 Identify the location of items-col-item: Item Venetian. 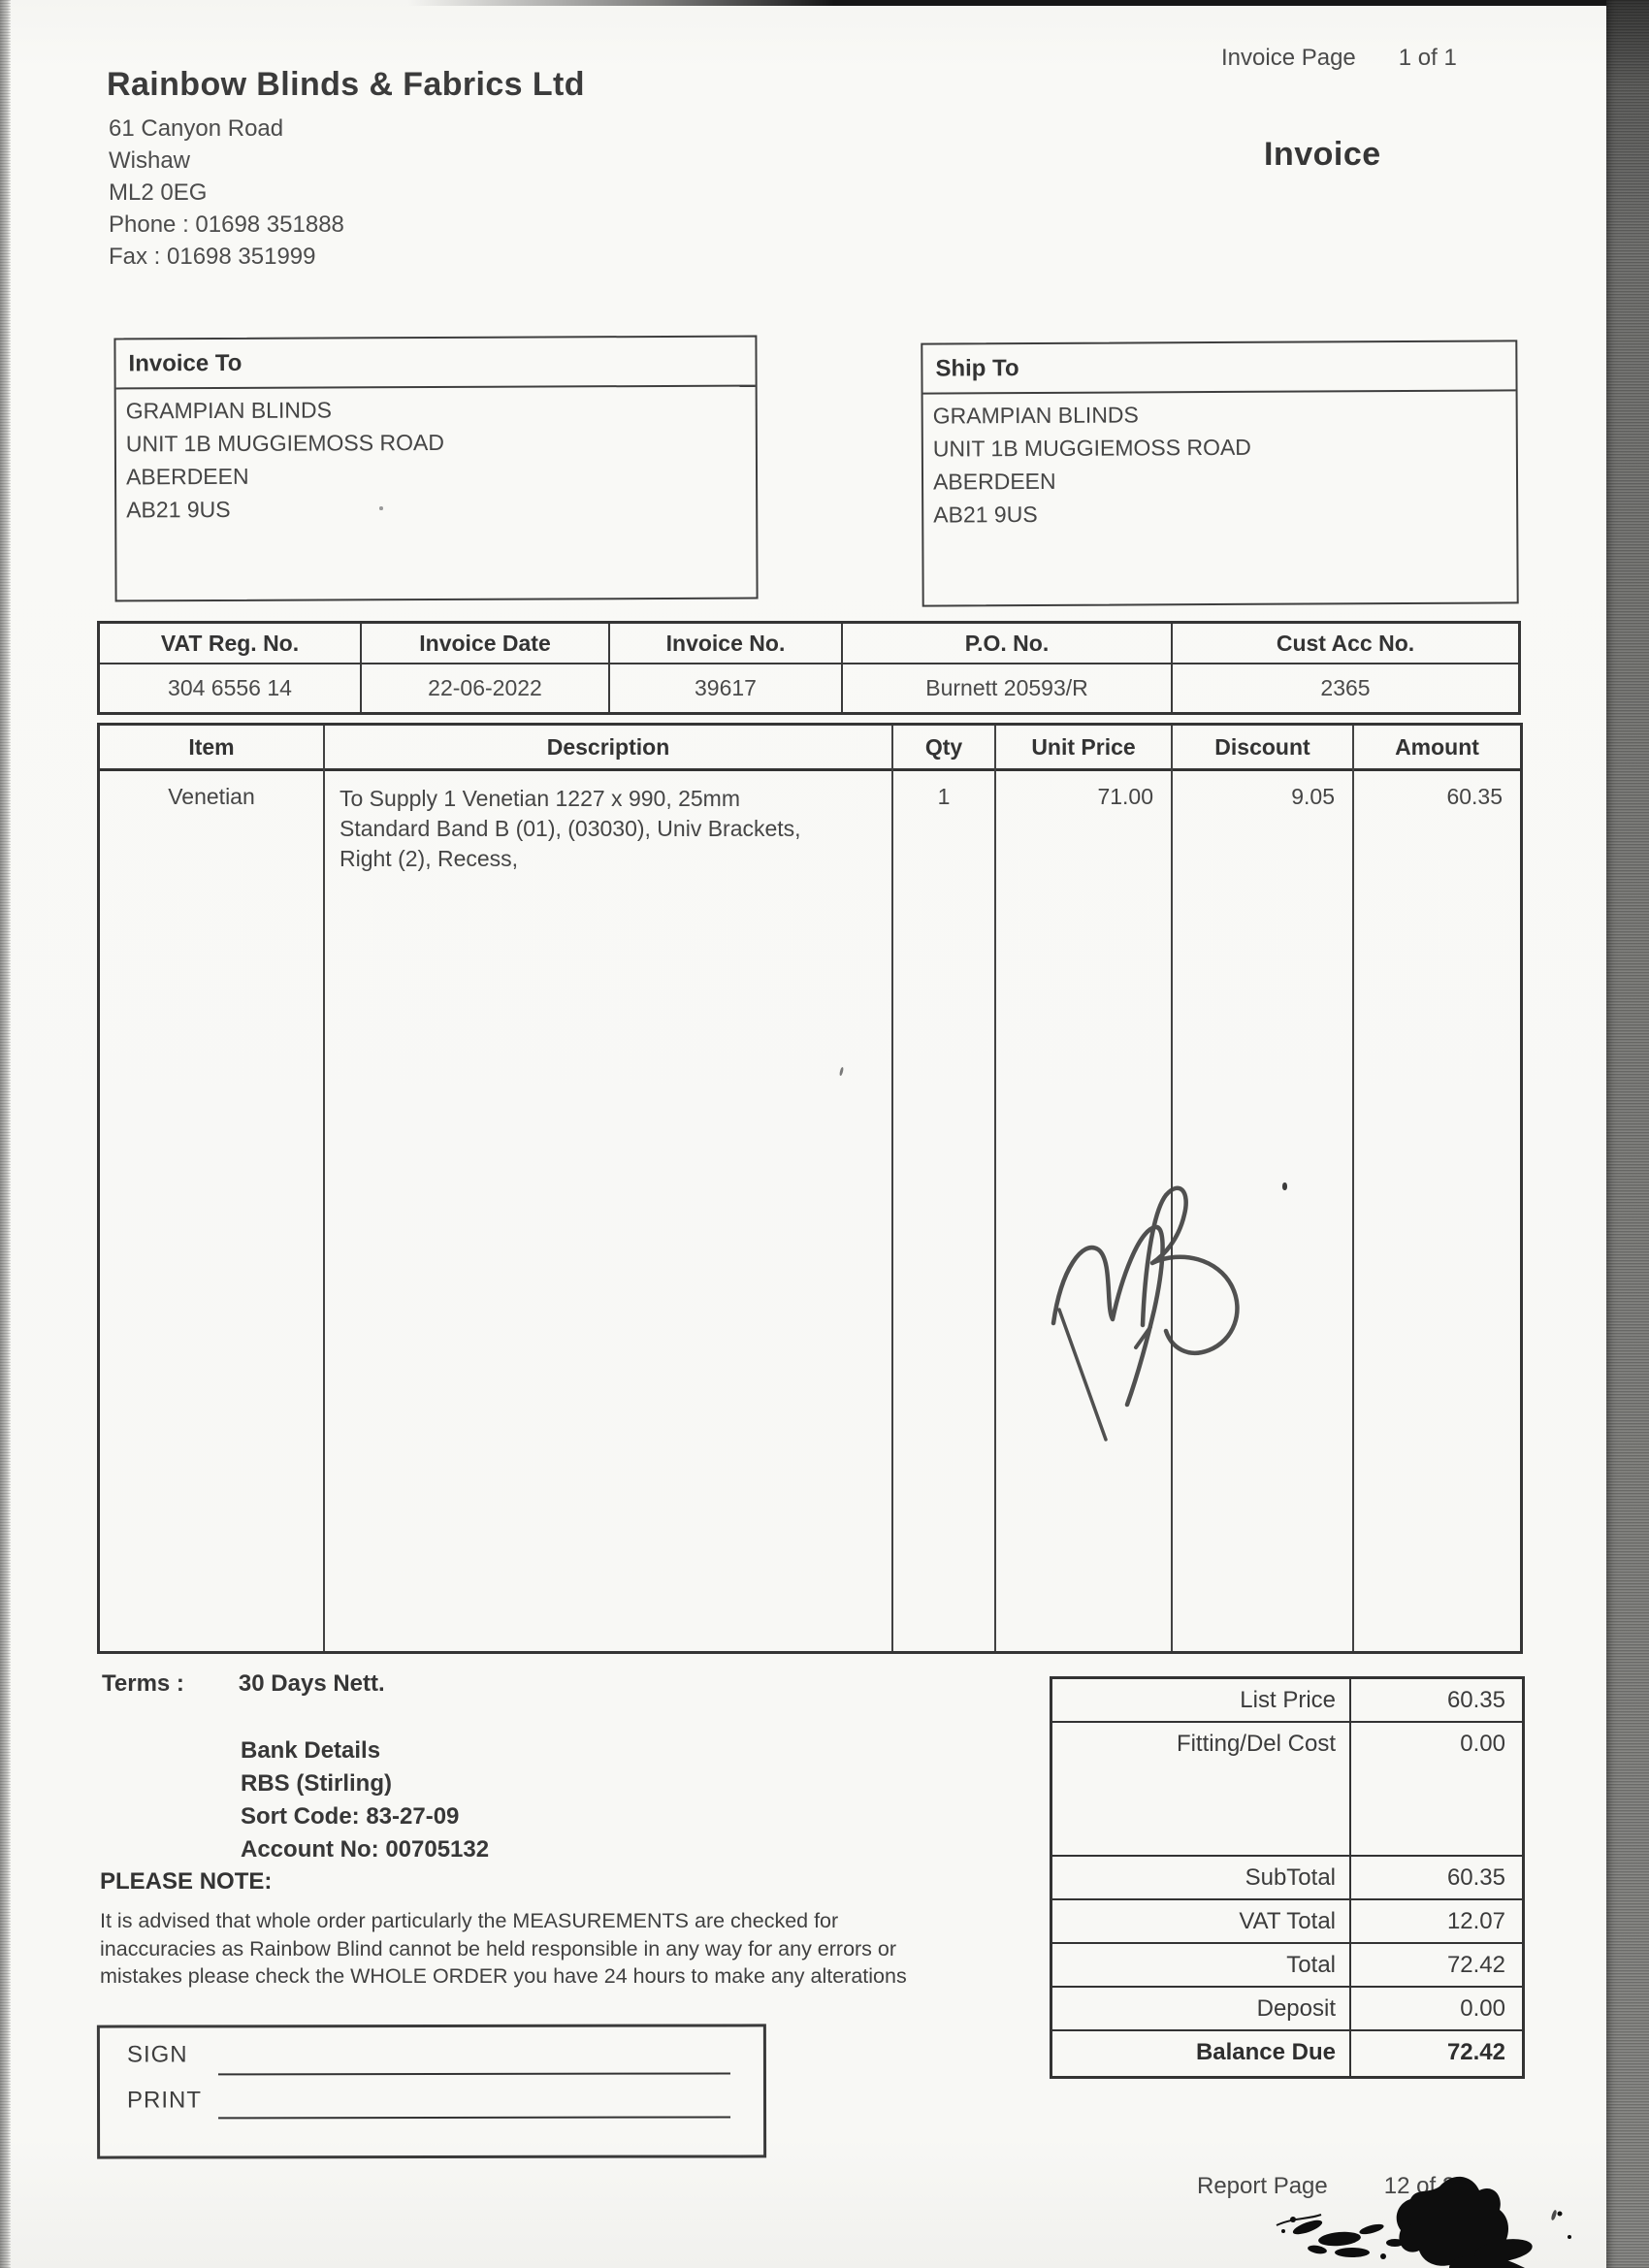
(212, 1188).